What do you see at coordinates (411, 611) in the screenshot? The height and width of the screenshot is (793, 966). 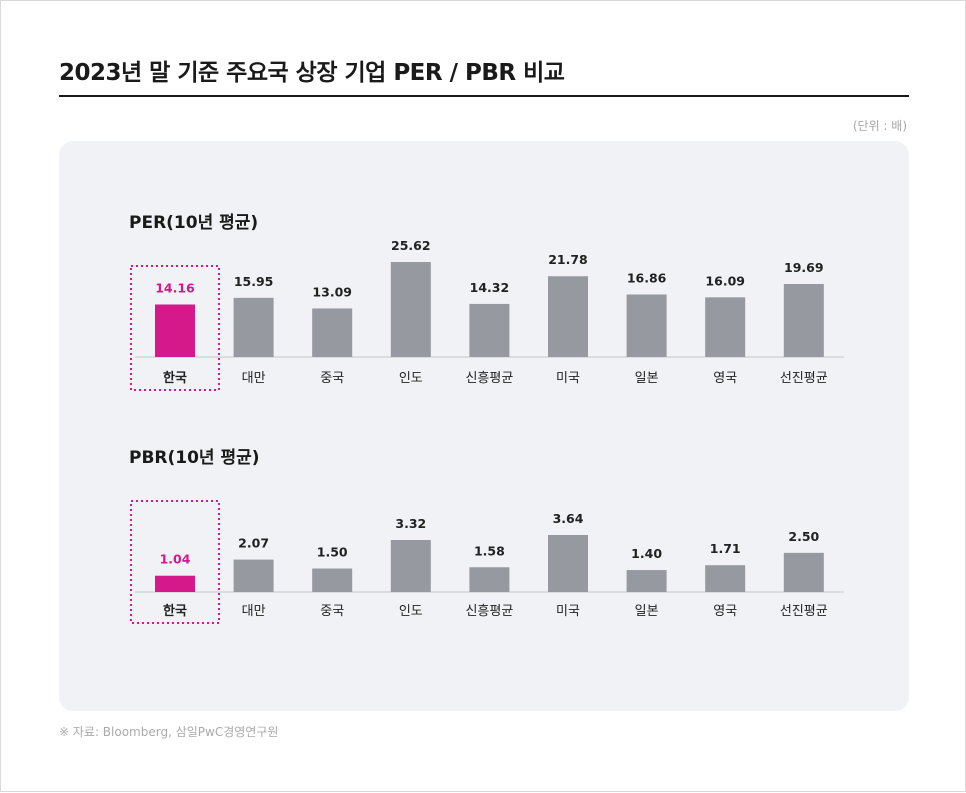 I see `pbr-category-label-3: 인도` at bounding box center [411, 611].